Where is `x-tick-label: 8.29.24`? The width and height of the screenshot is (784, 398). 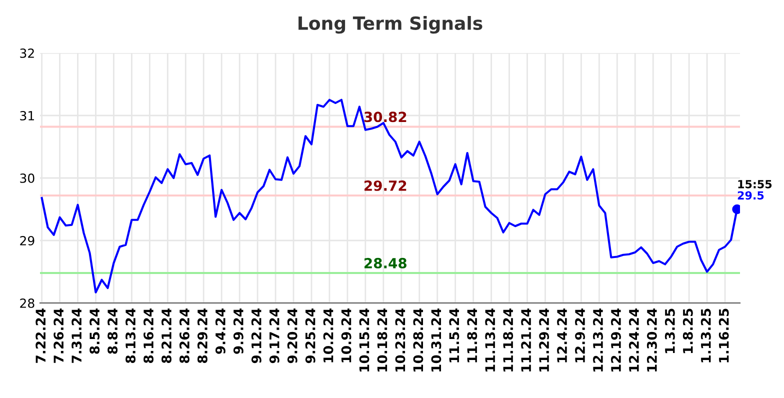 x-tick-label: 8.29.24 is located at coordinates (202, 335).